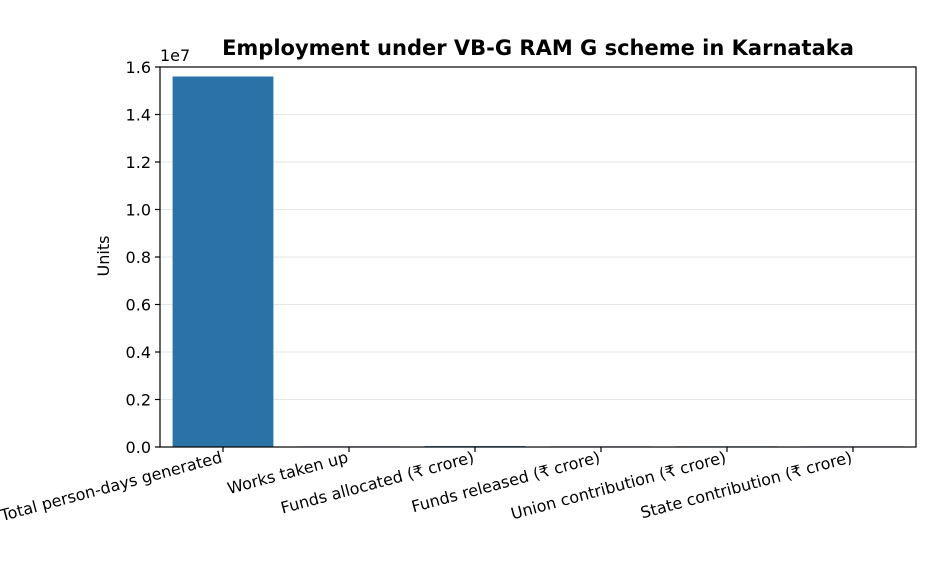 This screenshot has width=936, height=572. Describe the element at coordinates (138, 115) in the screenshot. I see `y-tick-label: 1.4` at that location.